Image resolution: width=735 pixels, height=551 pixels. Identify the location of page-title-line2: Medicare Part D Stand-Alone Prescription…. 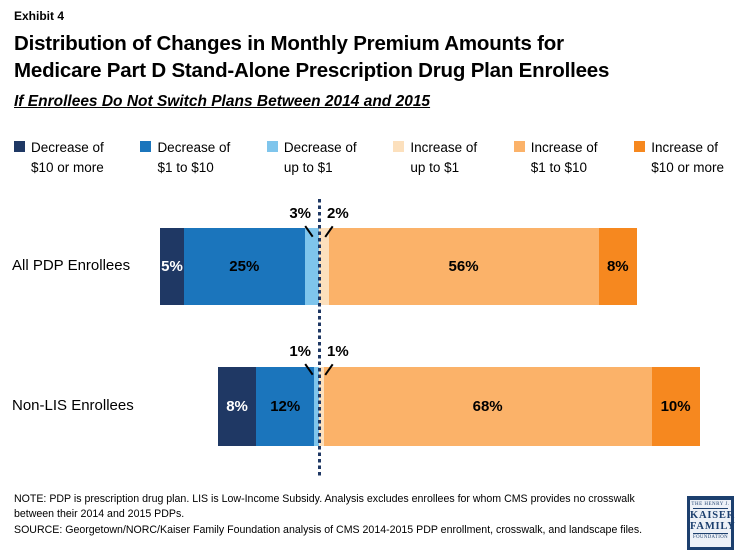
(312, 71).